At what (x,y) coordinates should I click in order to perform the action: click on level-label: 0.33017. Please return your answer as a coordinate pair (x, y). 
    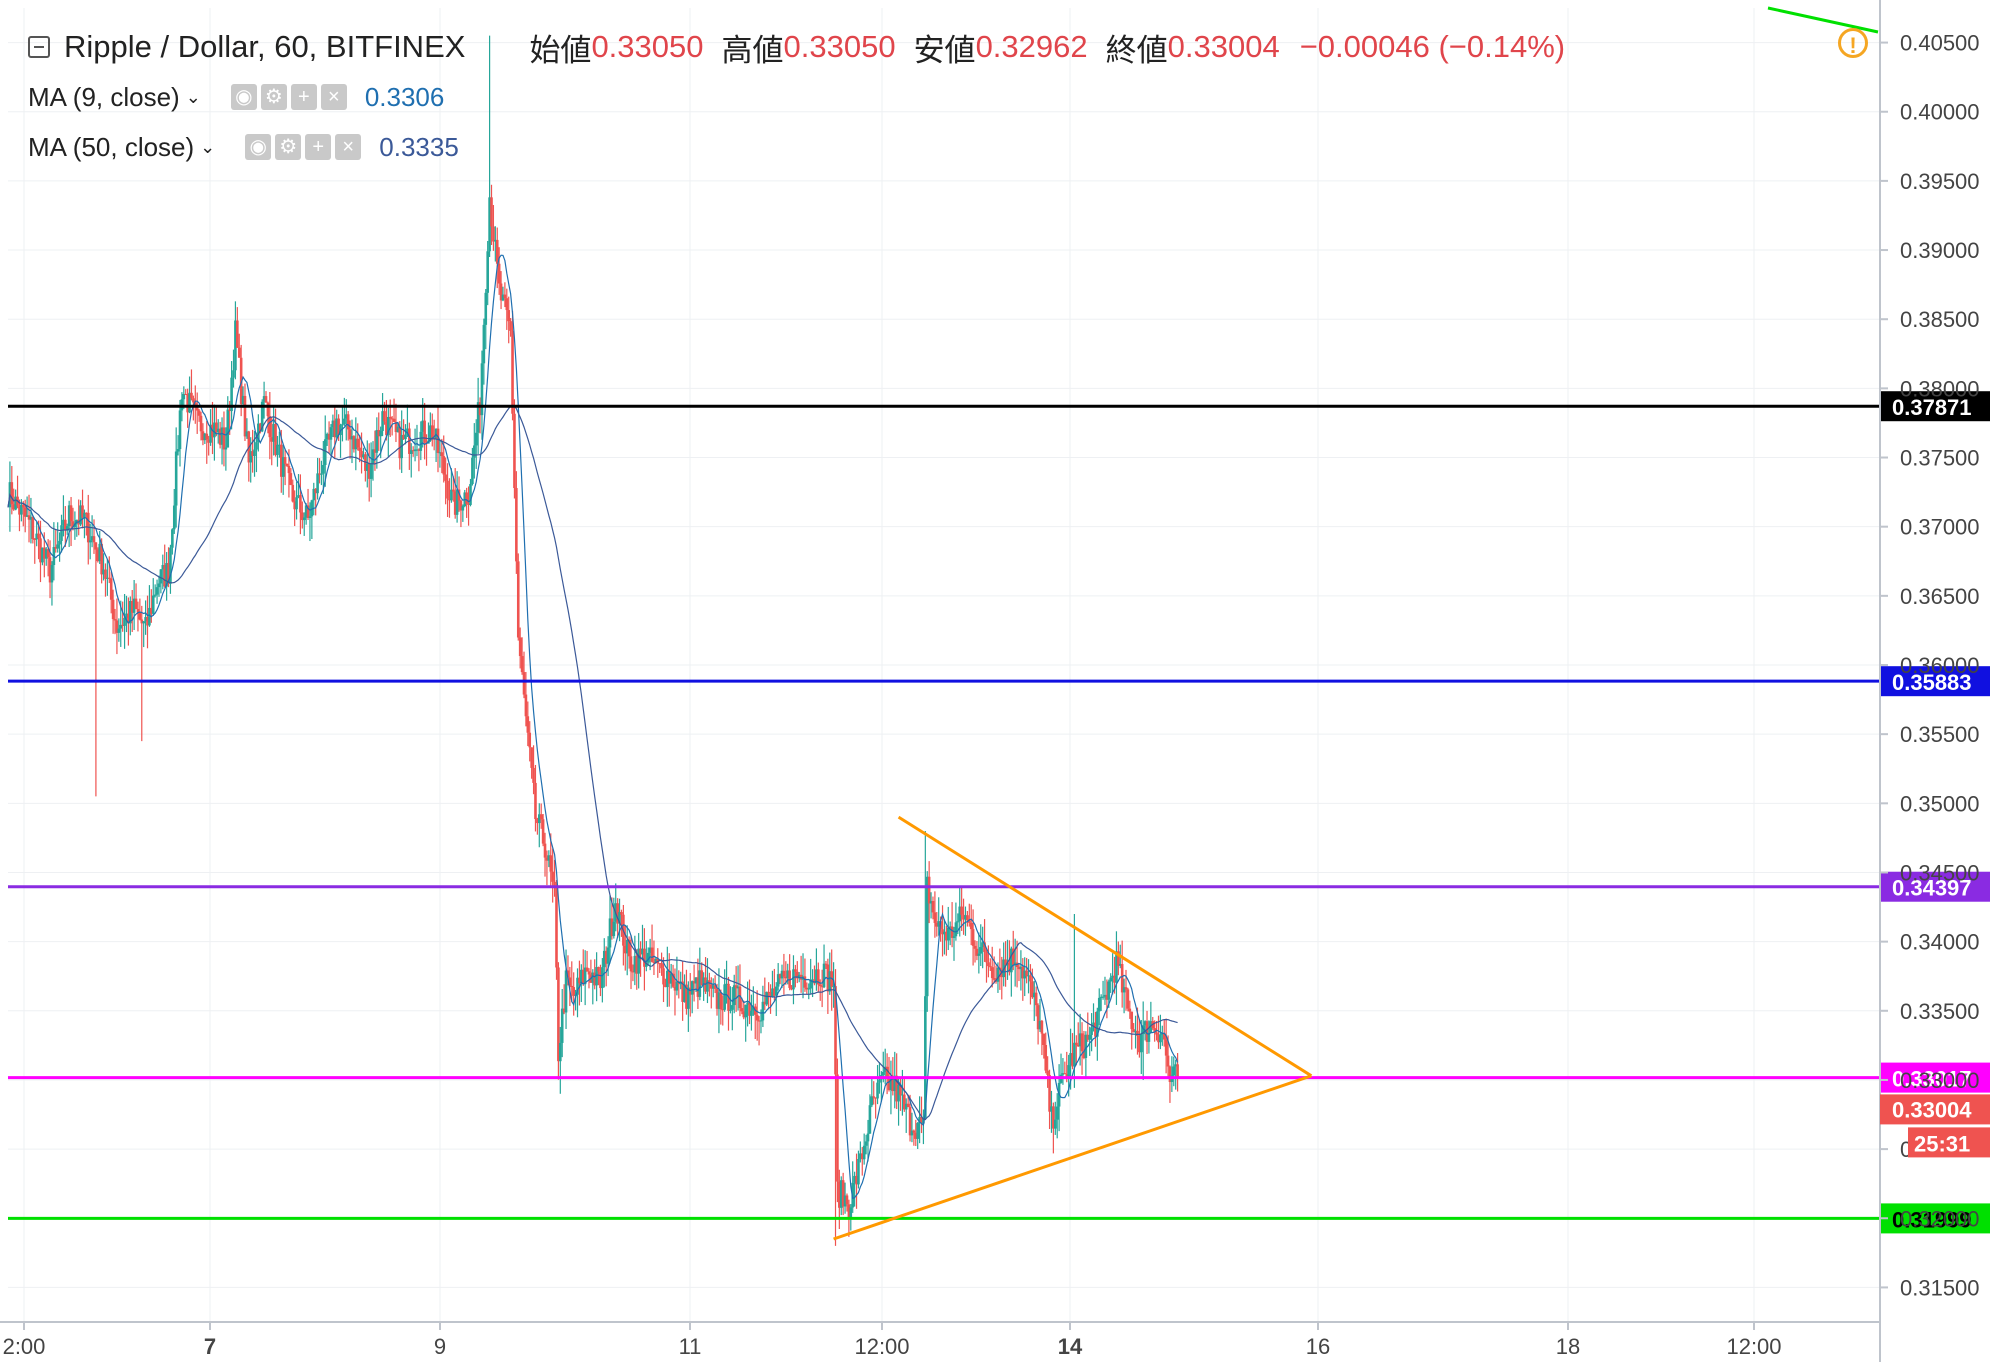
    Looking at the image, I should click on (1932, 1079).